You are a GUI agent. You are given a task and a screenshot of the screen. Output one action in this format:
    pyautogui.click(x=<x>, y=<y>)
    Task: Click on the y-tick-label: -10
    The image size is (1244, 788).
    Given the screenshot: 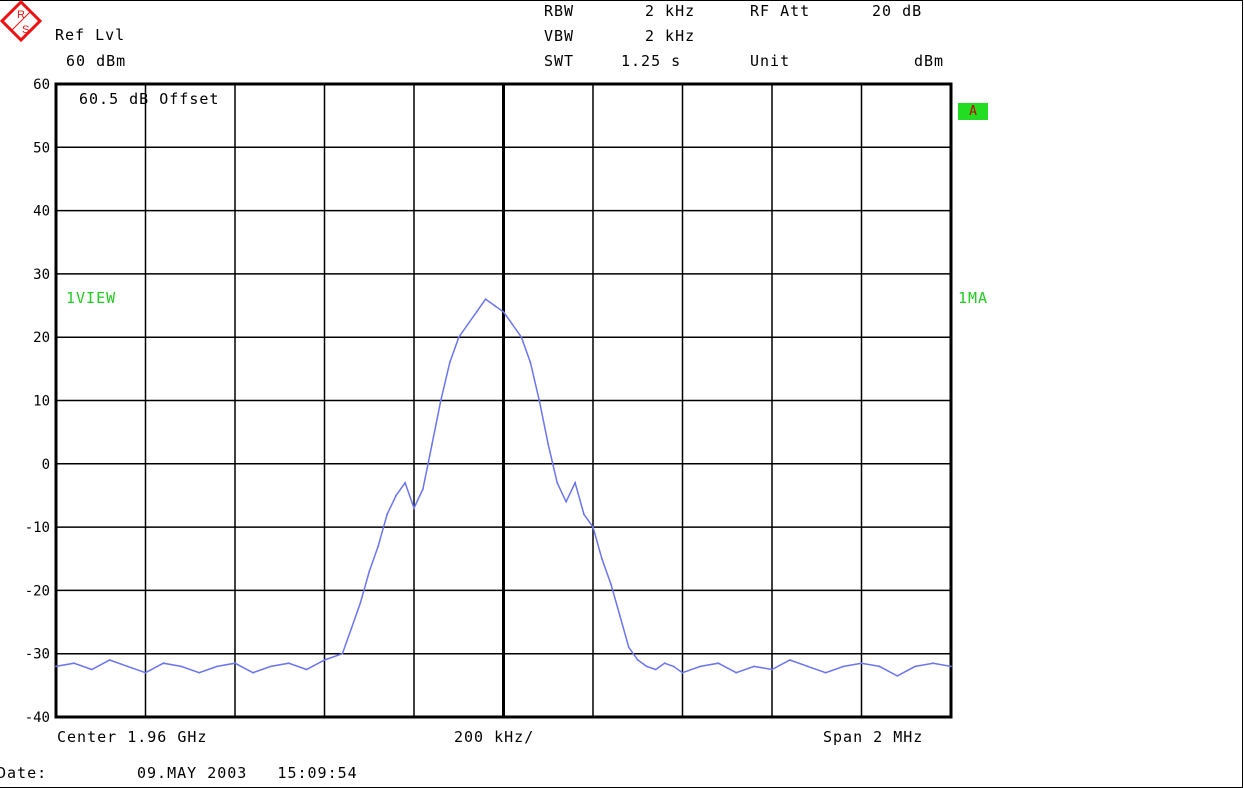 What is the action you would take?
    pyautogui.click(x=37, y=528)
    